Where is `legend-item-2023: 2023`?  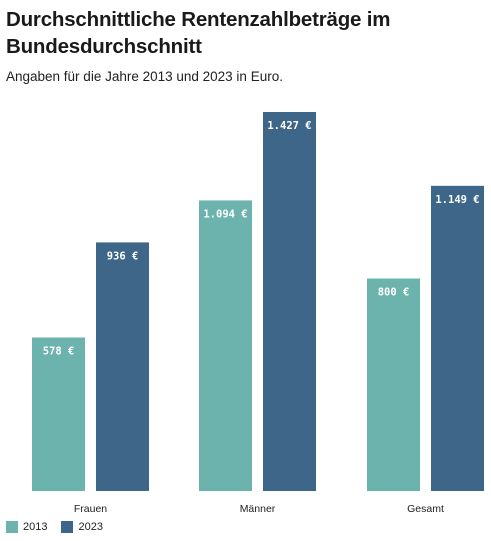 legend-item-2023: 2023 is located at coordinates (82, 527).